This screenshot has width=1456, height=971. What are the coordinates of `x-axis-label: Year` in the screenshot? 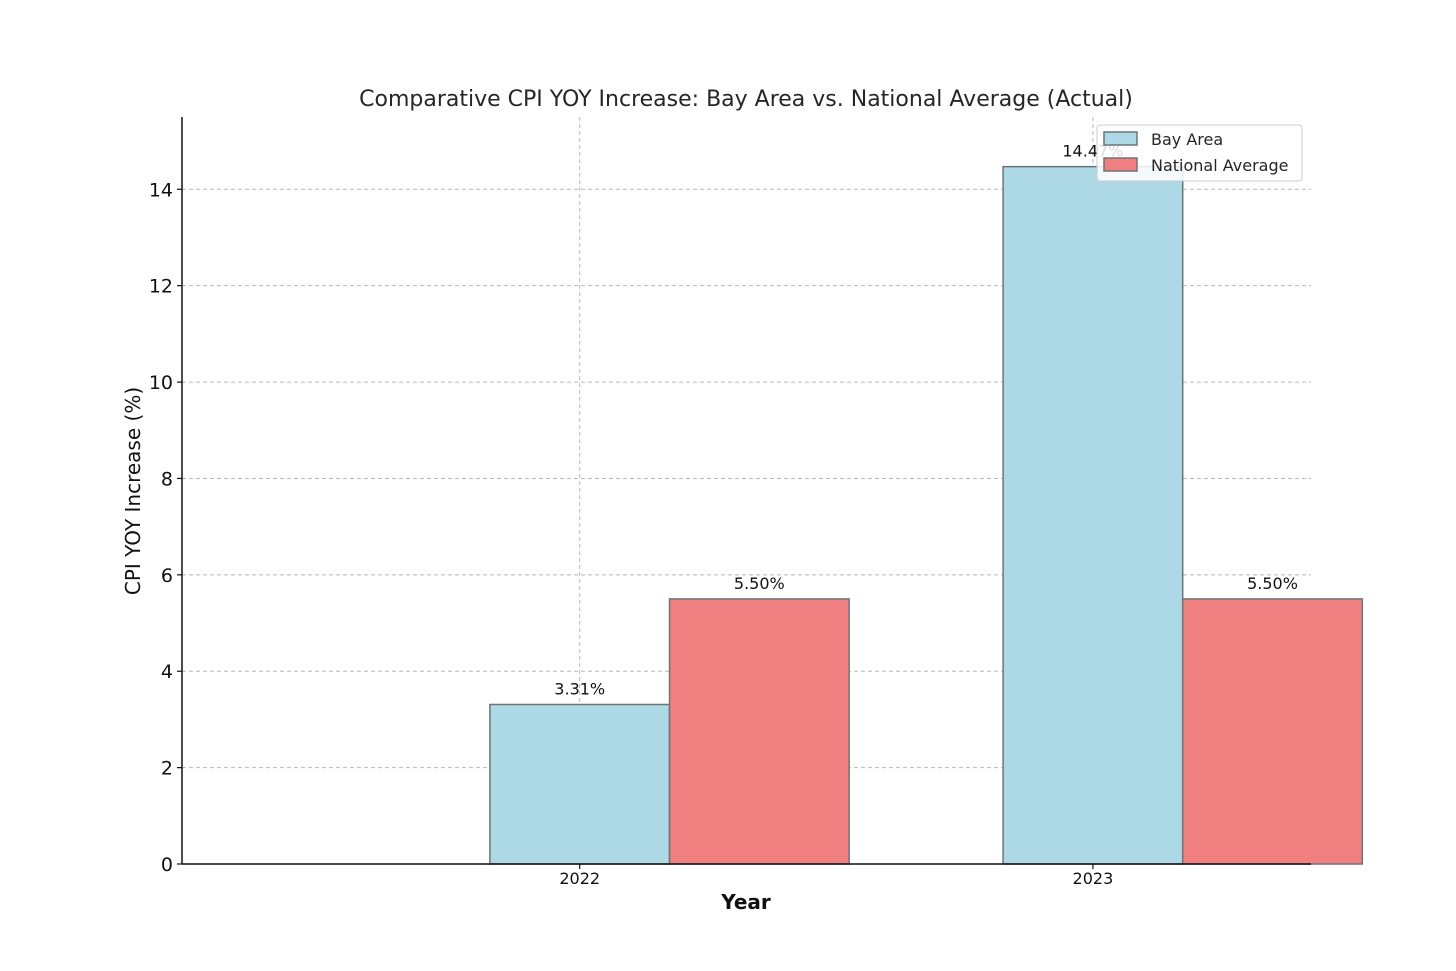 It's located at (745, 902).